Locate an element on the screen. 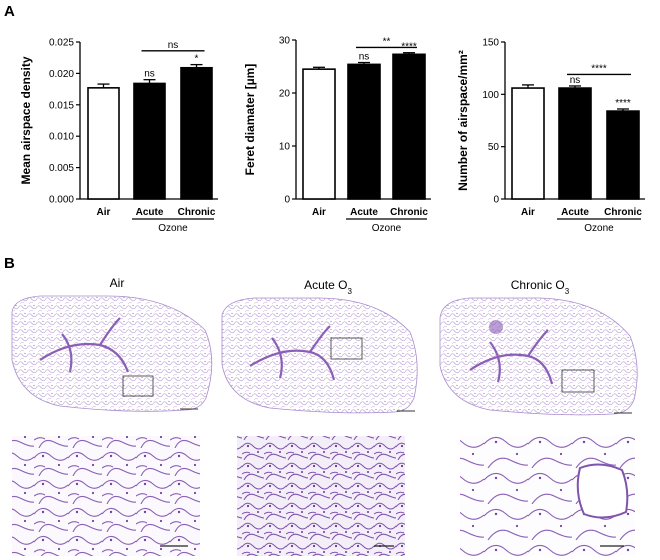 Image resolution: width=660 pixels, height=560 pixels. micrograph-panel-acute: Acute O3 is located at coordinates (319, 417).